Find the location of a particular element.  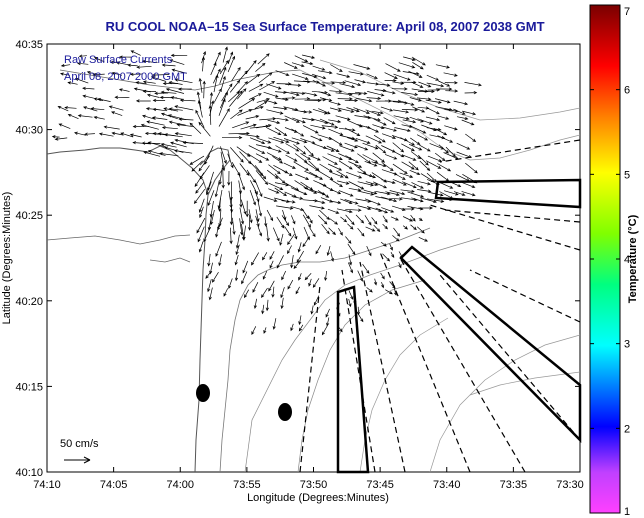

colorbar-label: Temperature (°C) is located at coordinates (633, 258).